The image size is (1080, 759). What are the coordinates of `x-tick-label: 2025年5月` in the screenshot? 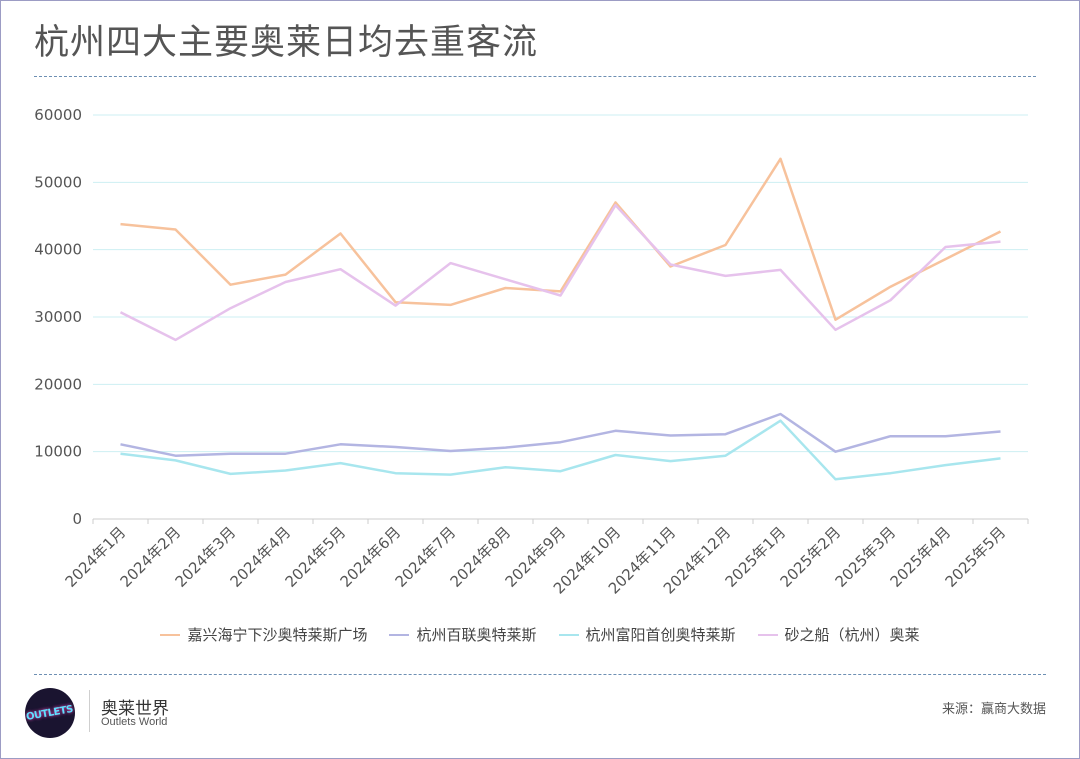 It's located at (976, 557).